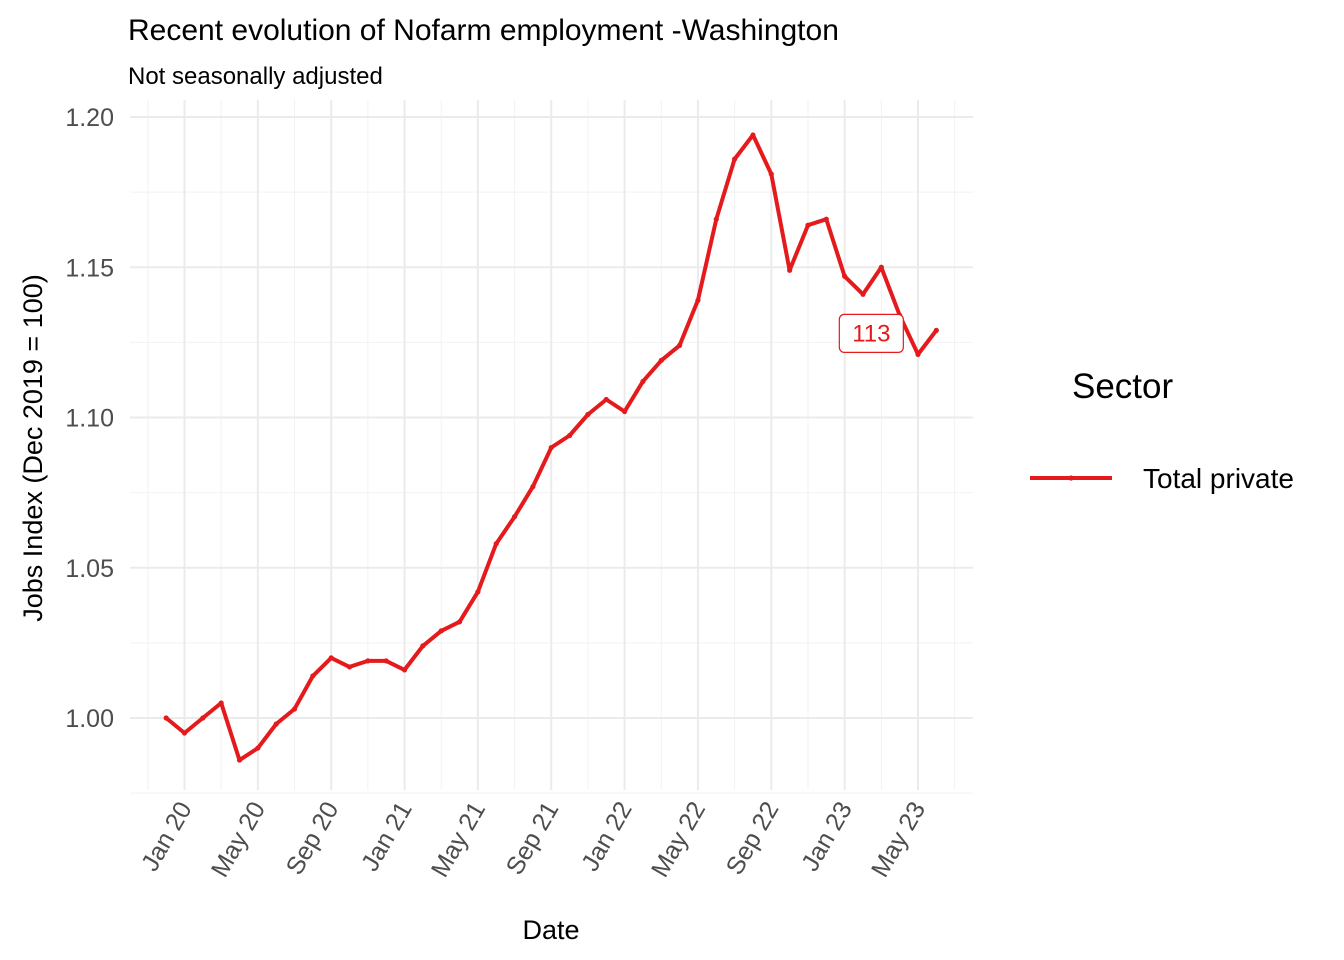 This screenshot has width=1344, height=960. What do you see at coordinates (89, 569) in the screenshot?
I see `y-tick-label: 1.05` at bounding box center [89, 569].